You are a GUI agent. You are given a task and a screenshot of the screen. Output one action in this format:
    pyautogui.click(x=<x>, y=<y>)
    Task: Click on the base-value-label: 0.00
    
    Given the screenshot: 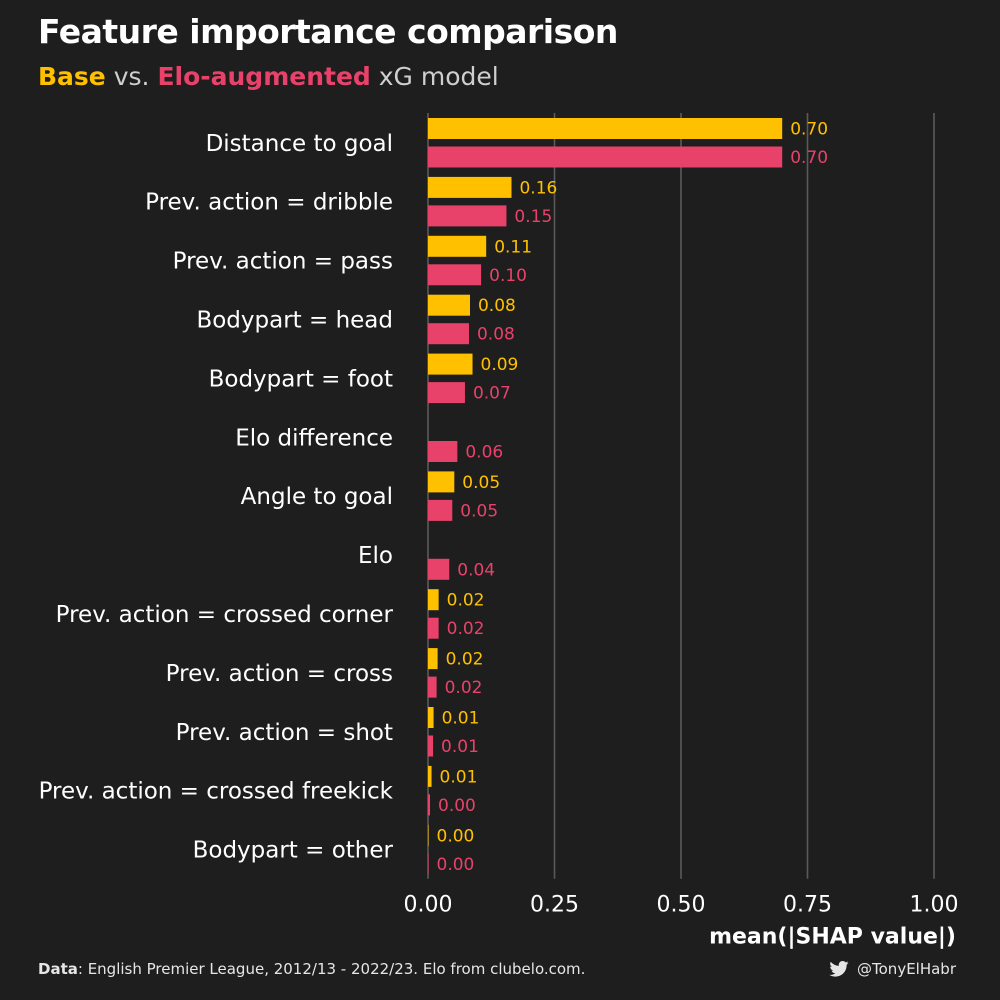 What is the action you would take?
    pyautogui.click(x=456, y=836)
    